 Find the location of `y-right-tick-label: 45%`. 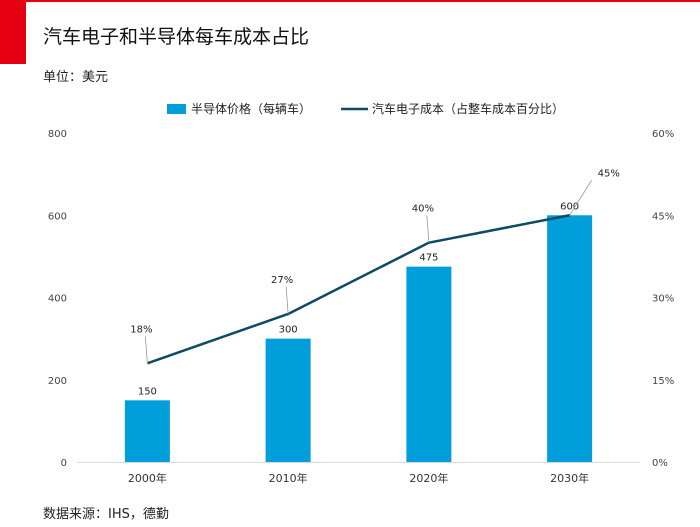

y-right-tick-label: 45% is located at coordinates (663, 216).